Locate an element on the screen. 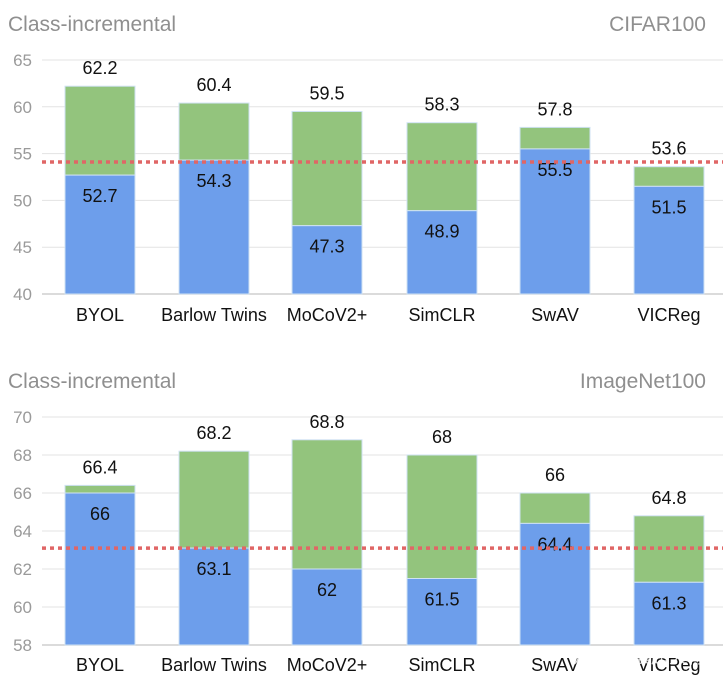 The width and height of the screenshot is (723, 685). data-label-upper: 62.2 is located at coordinates (99, 68).